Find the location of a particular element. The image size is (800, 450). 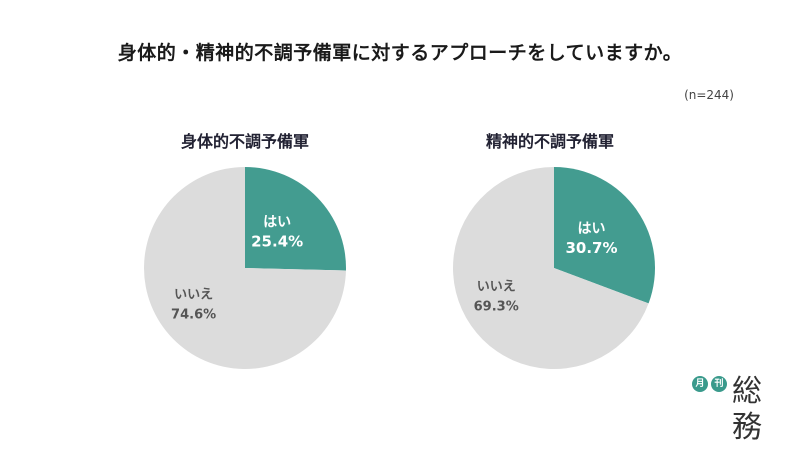

pie-chart-mental: はい 30.7% いいえ 69.3% is located at coordinates (554, 268).